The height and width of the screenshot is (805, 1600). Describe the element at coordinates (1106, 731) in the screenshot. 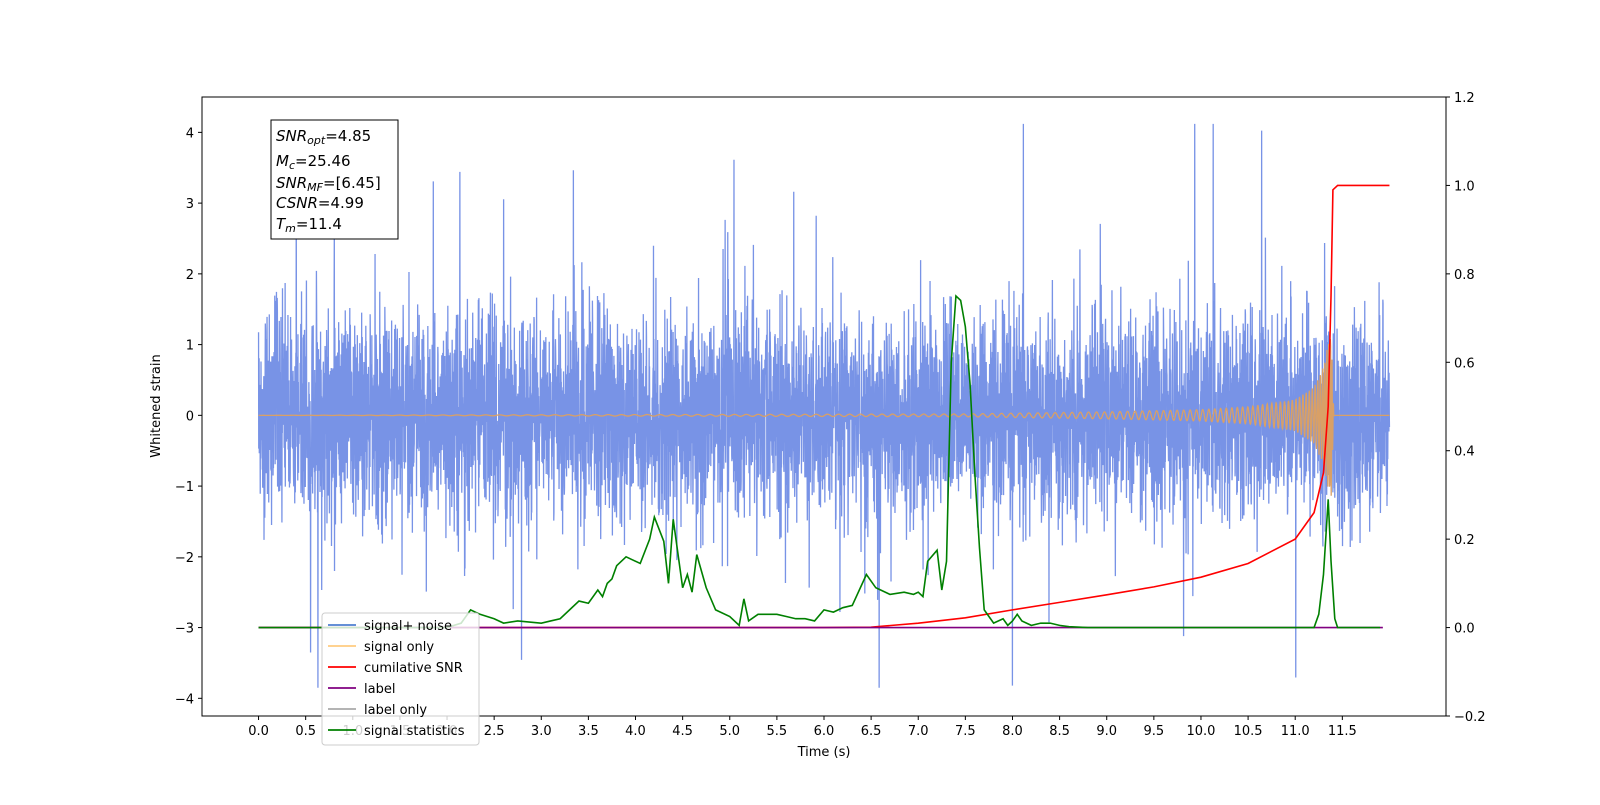

I see `x-tick-label: 9.0` at that location.